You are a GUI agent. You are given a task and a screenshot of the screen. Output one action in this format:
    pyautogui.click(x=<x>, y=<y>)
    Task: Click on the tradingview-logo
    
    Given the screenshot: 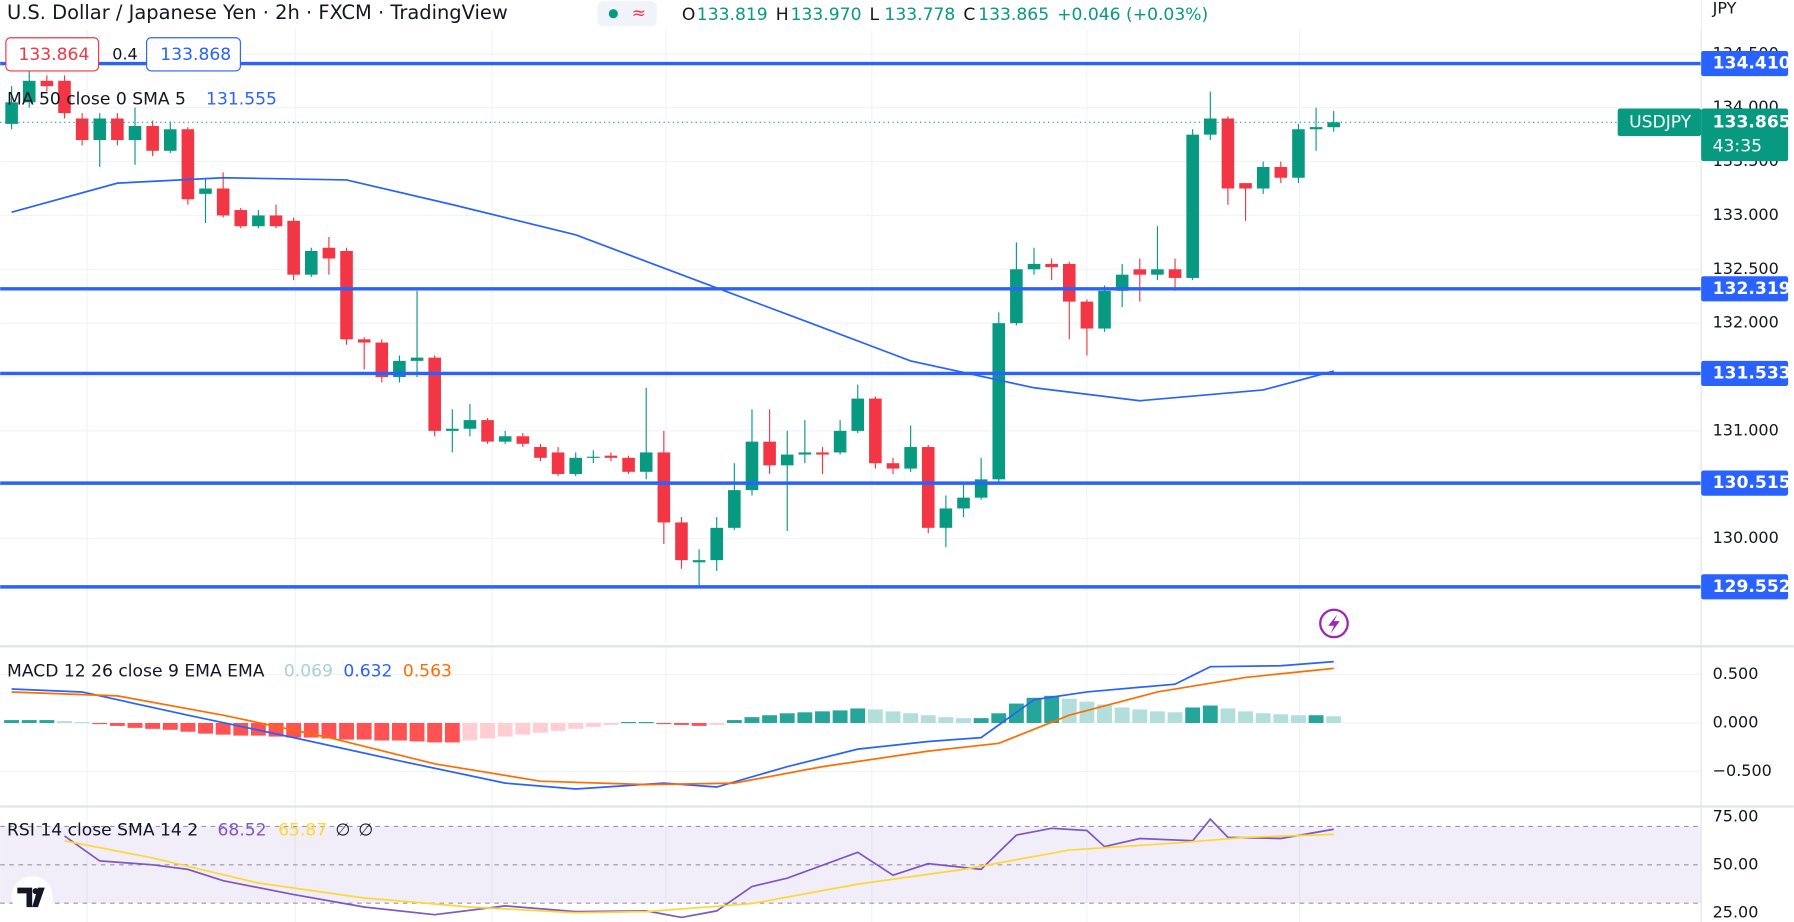 What is the action you would take?
    pyautogui.click(x=32, y=897)
    